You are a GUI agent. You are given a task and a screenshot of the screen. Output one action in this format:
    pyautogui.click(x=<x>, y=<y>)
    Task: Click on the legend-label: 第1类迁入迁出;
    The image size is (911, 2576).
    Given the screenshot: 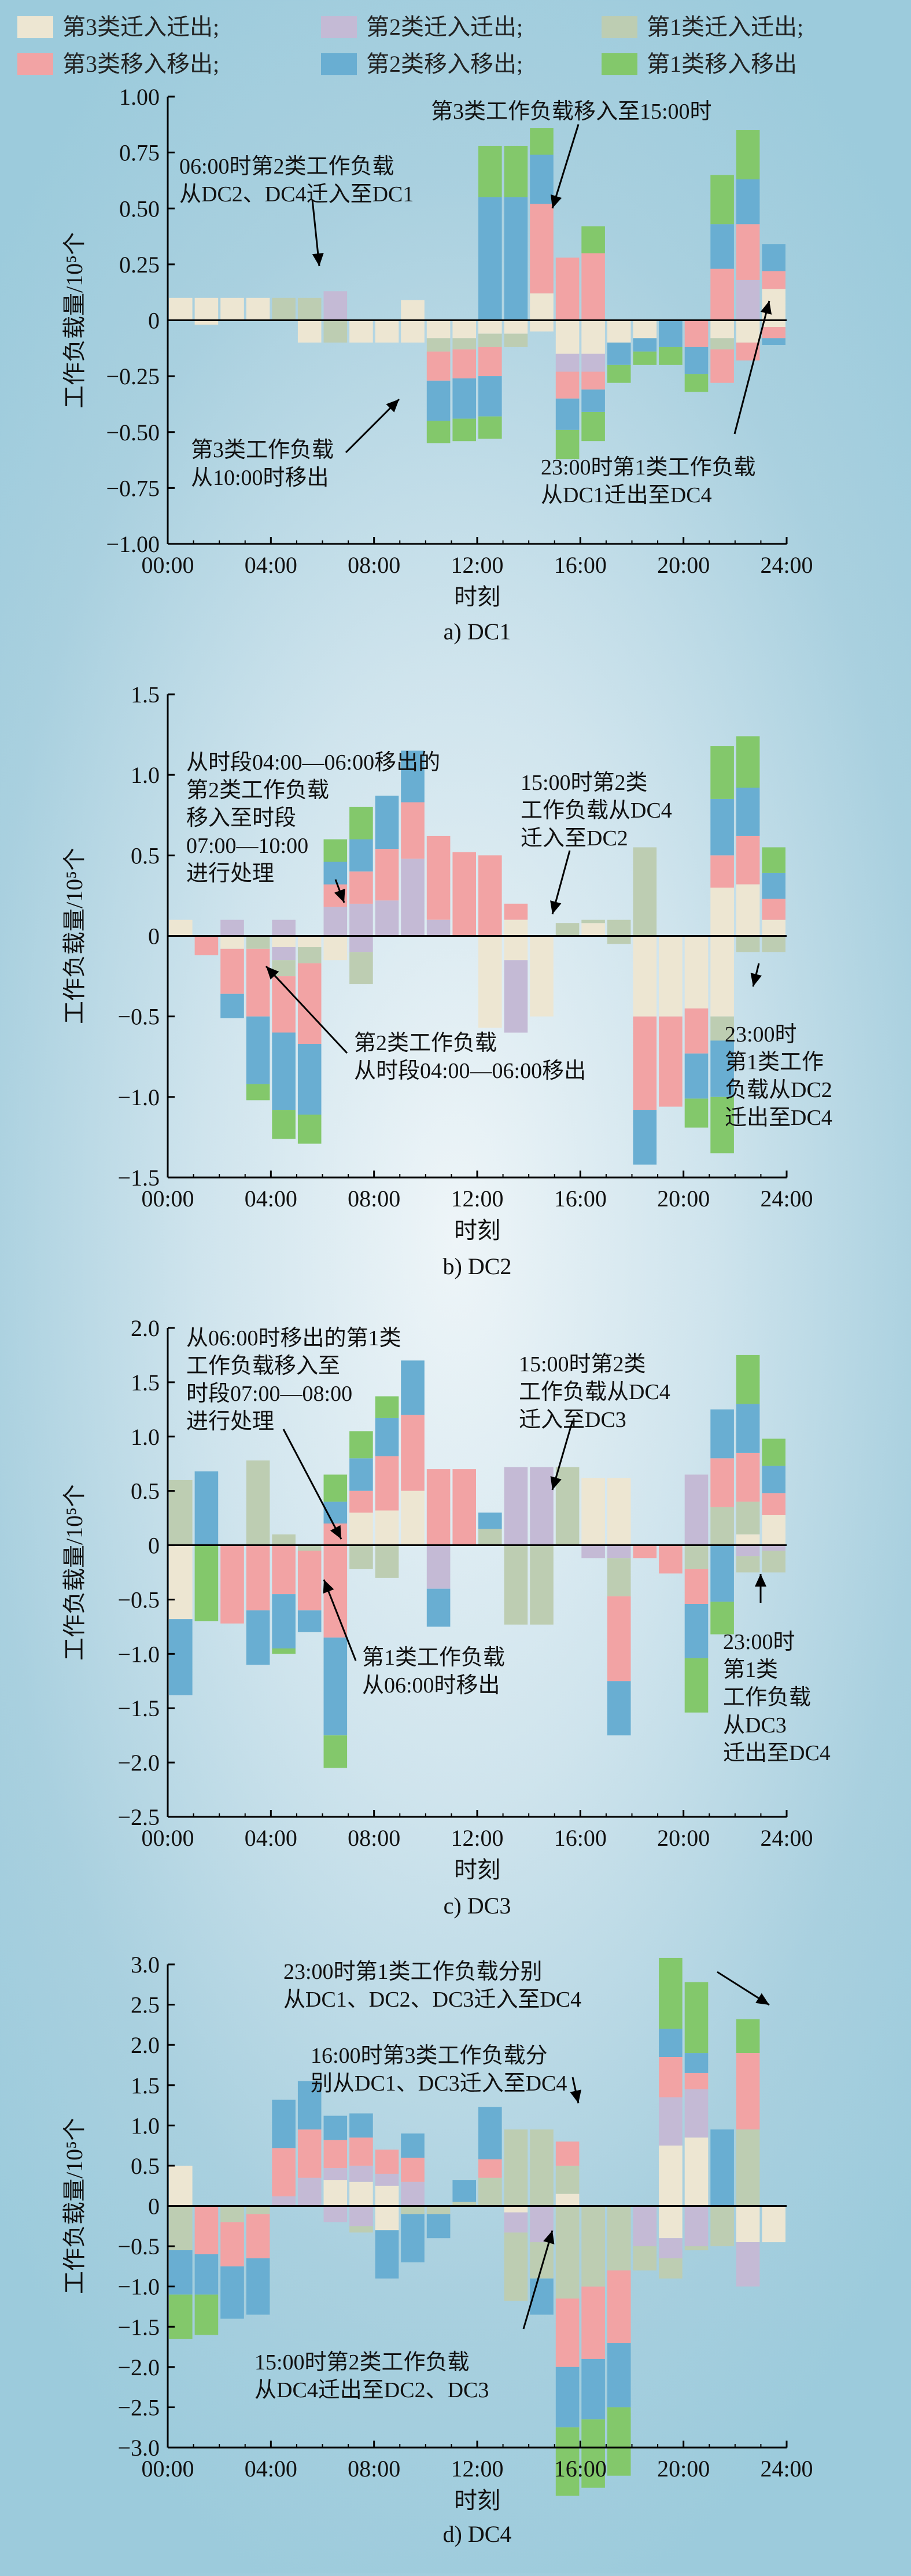 What is the action you would take?
    pyautogui.click(x=725, y=27)
    